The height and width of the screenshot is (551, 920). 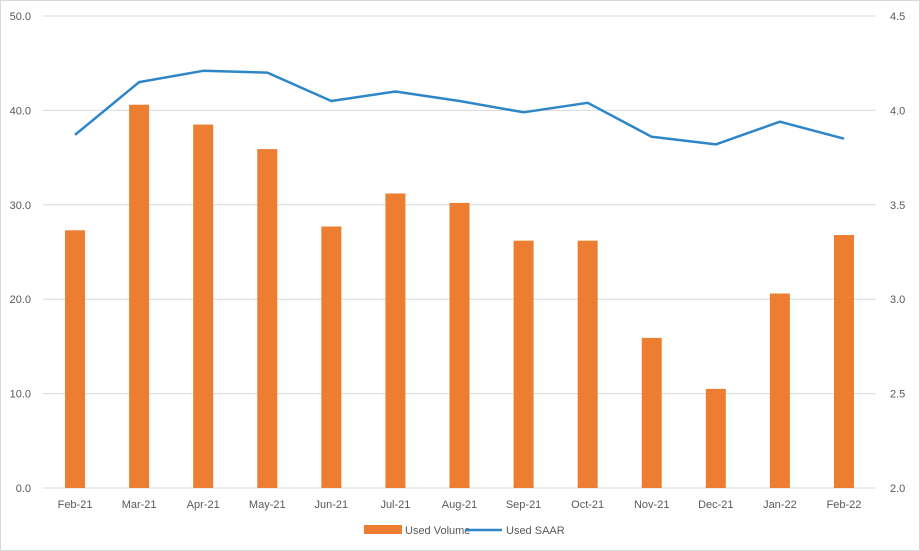 What do you see at coordinates (20, 17) in the screenshot?
I see `left-tick-label: 50.0` at bounding box center [20, 17].